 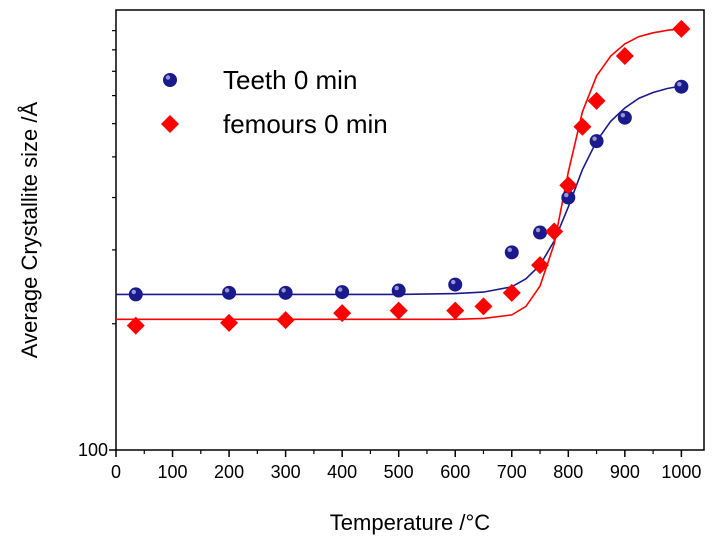 I want to click on y-axis-label: Average Crystallite size /Å, so click(x=29, y=229).